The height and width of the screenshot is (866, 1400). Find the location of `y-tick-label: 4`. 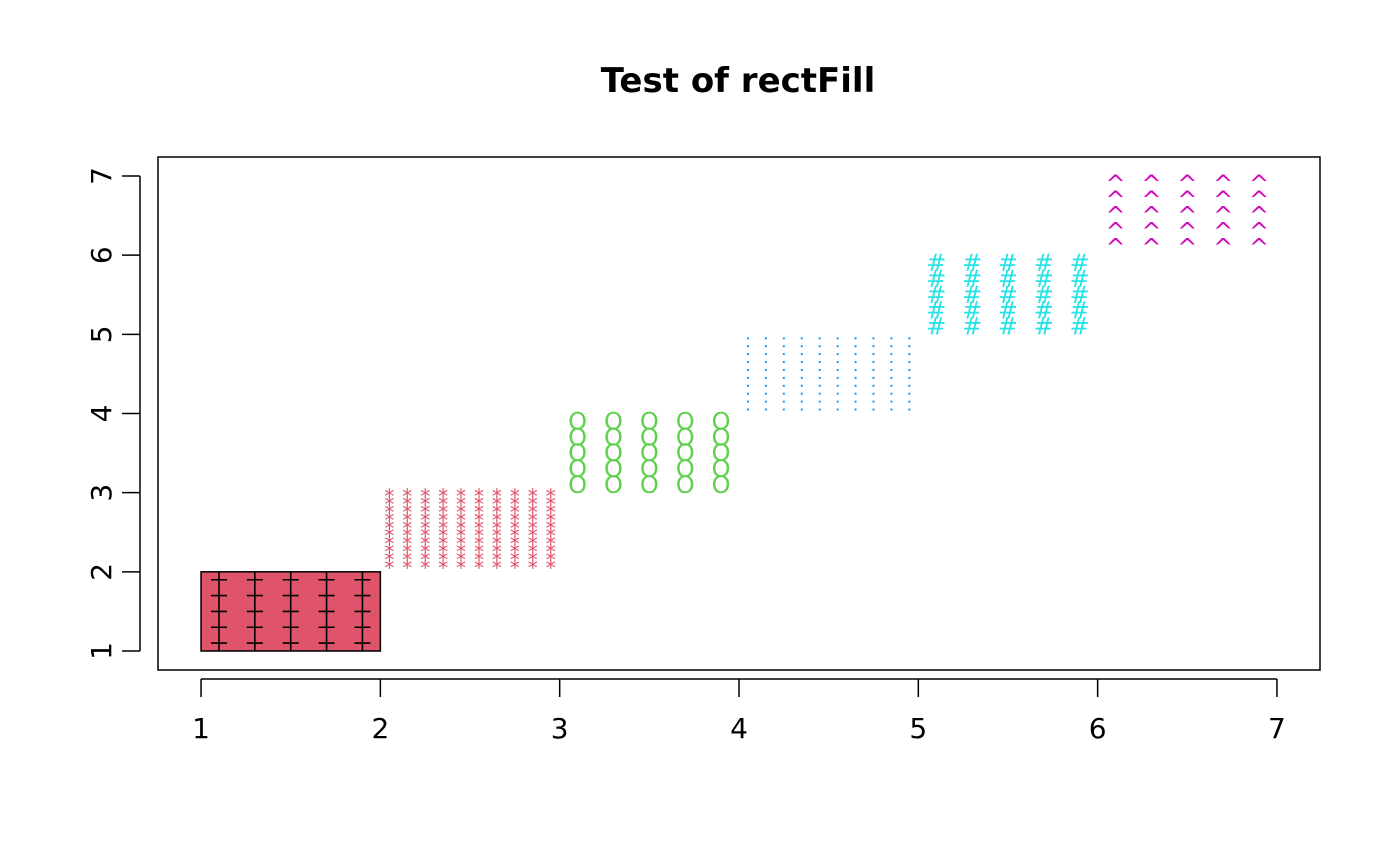

y-tick-label: 4 is located at coordinates (101, 414).